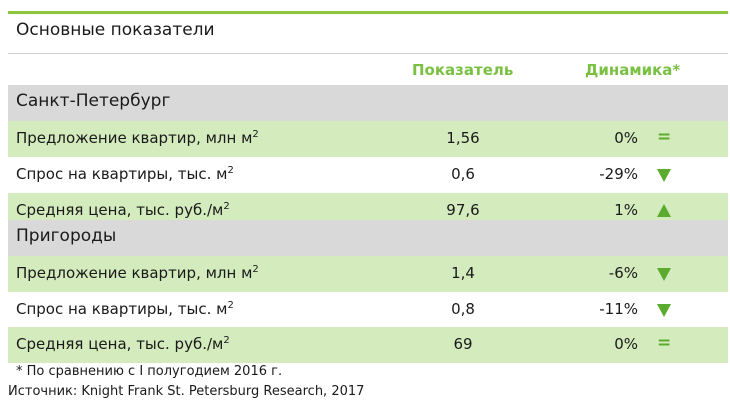 The height and width of the screenshot is (419, 730). What do you see at coordinates (368, 310) in the screenshot?
I see `table-row: Спрос на квартиры, тыс. м2 0,8 -11%` at bounding box center [368, 310].